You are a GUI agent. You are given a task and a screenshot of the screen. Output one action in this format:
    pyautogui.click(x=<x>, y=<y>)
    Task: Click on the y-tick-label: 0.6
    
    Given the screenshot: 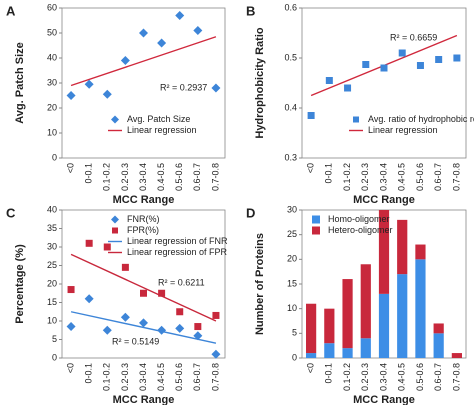 What is the action you would take?
    pyautogui.click(x=290, y=7)
    